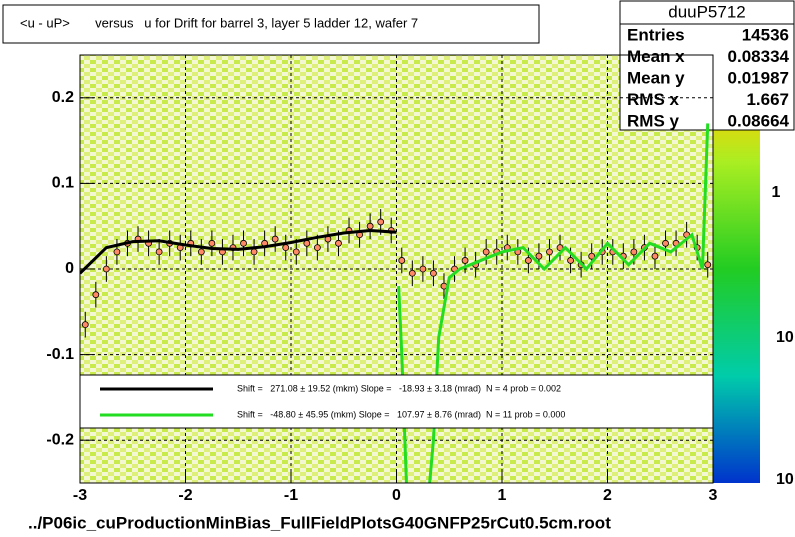  I want to click on x-tick-label: -1, so click(291, 495).